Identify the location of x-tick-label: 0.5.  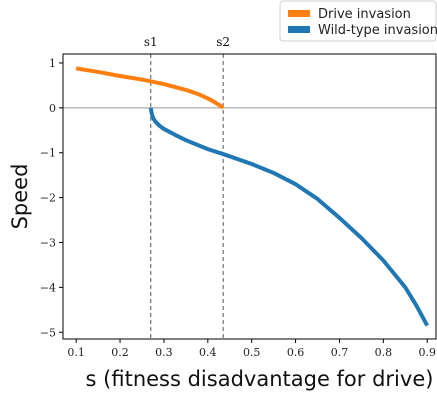
(252, 352).